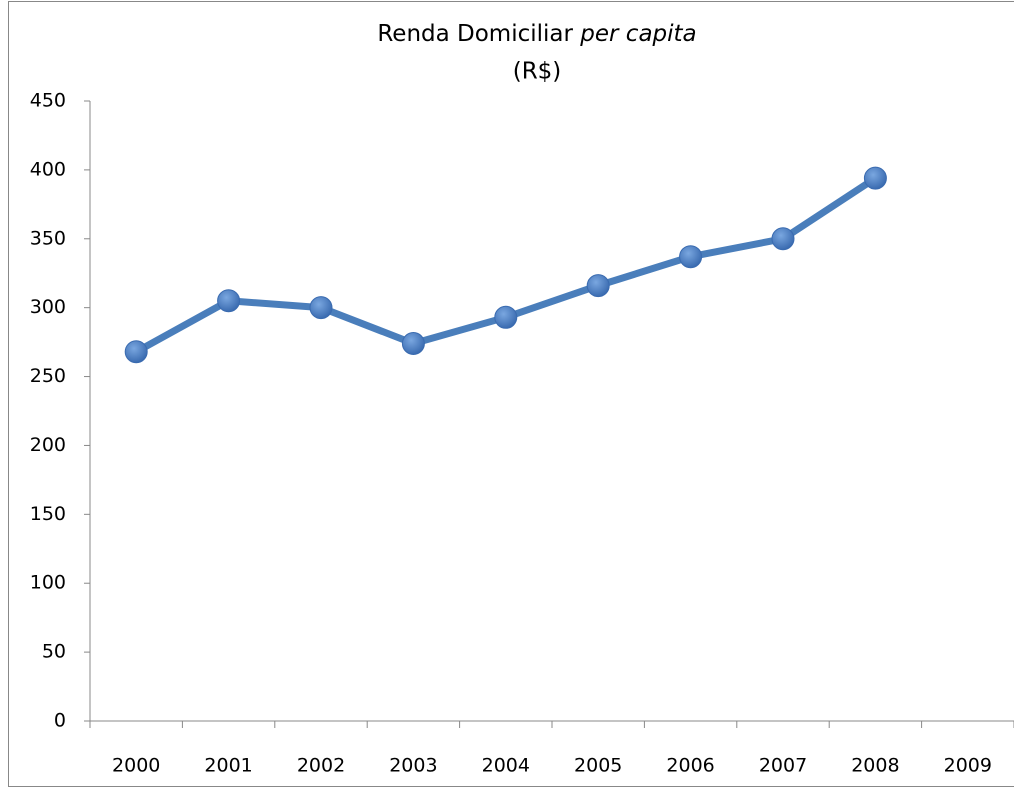 The image size is (1014, 789). I want to click on title-italic: per capita, so click(637, 34).